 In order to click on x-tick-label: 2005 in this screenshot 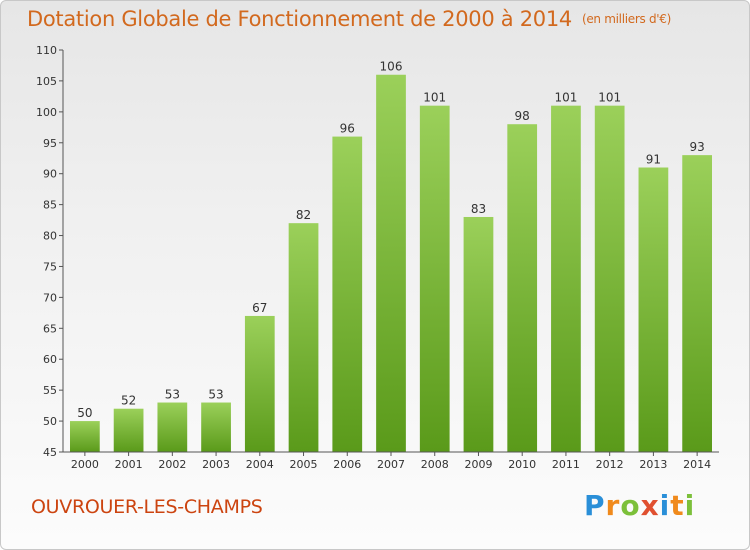, I will do `click(304, 464)`.